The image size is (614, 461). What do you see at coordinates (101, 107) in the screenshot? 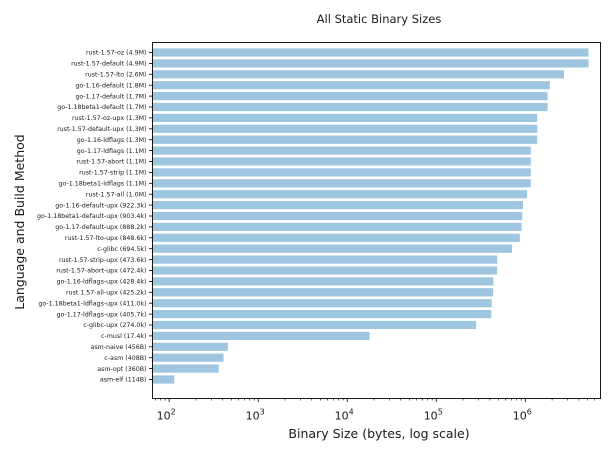
I see `category-label: go-1.18beta1-default (1.7M)` at bounding box center [101, 107].